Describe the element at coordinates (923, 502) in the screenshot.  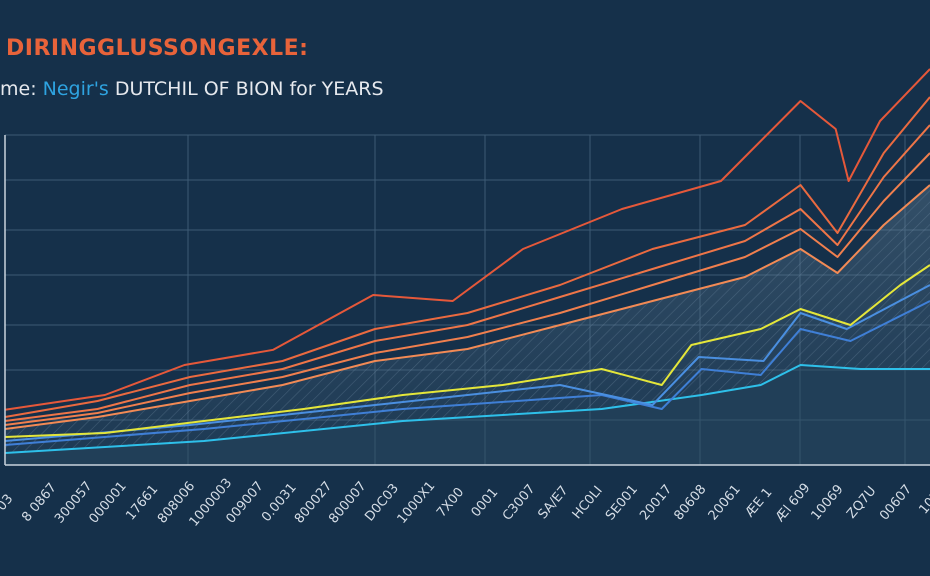
I see `x-tick-label: 10X` at that location.